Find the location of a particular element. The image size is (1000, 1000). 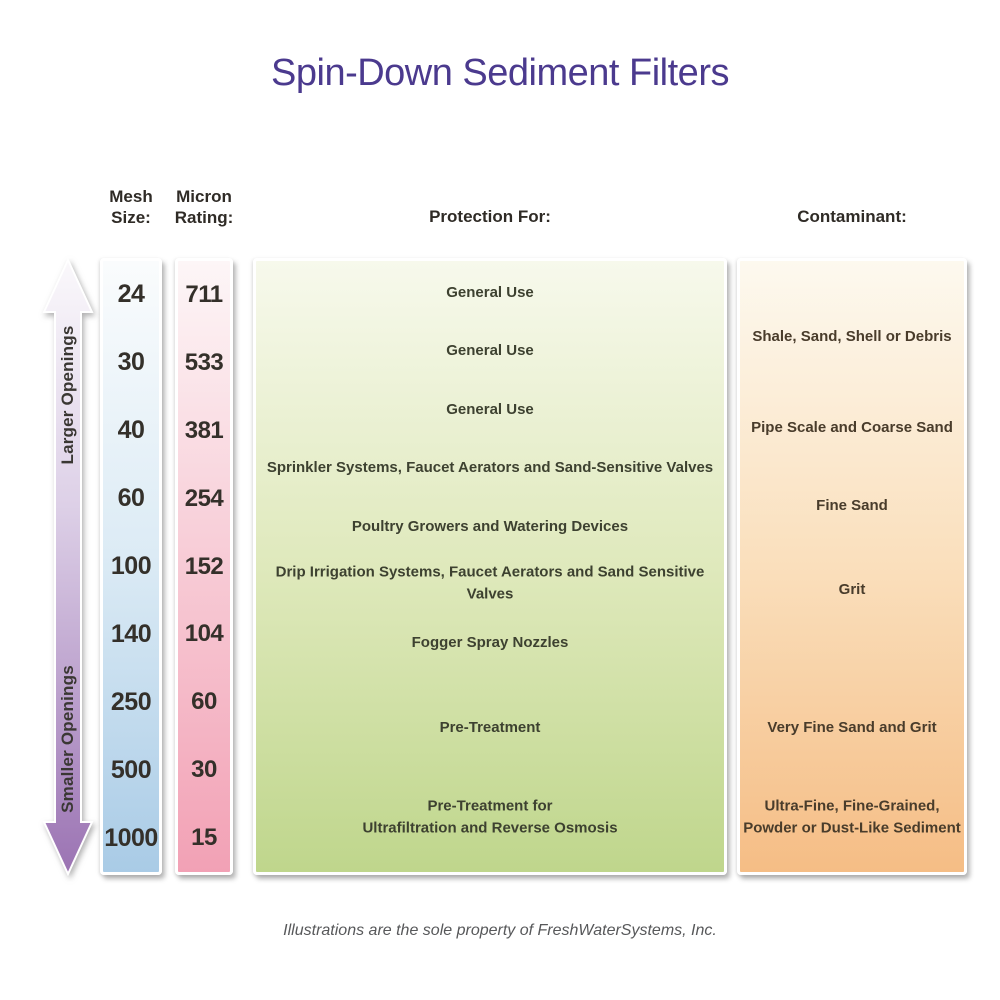

micron-rating-header-line1: Micron is located at coordinates (204, 196).